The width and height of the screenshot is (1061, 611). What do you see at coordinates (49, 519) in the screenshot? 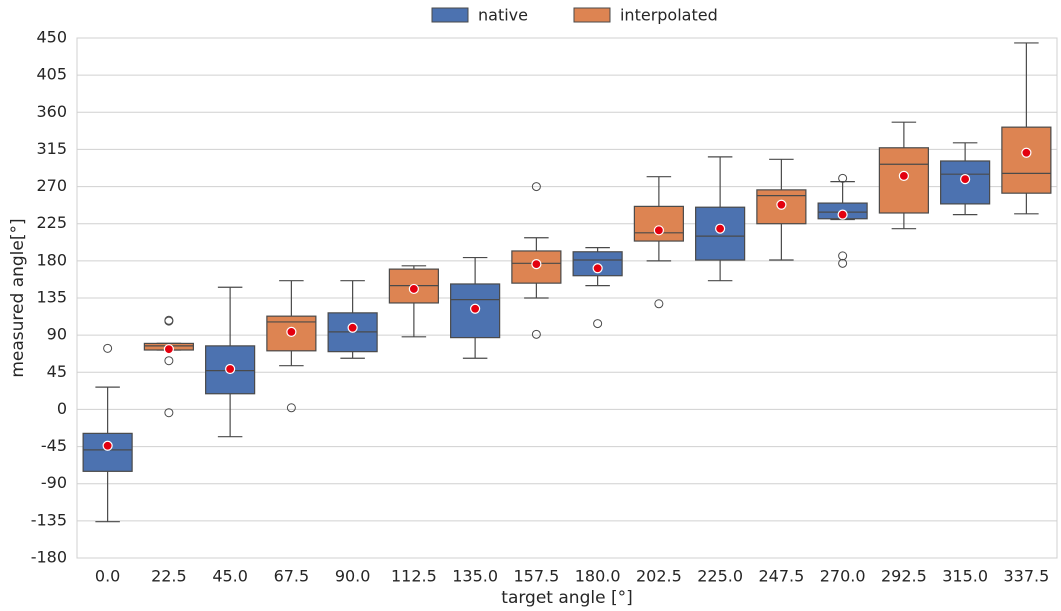
I see `y-tick-label: -135` at bounding box center [49, 519].